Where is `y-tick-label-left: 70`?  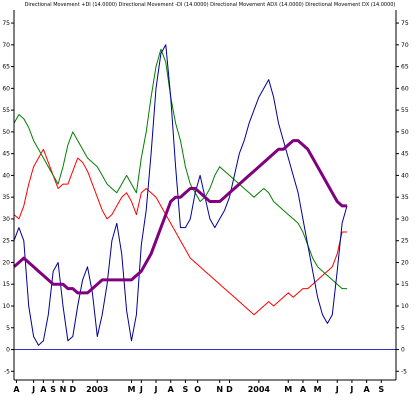
y-tick-label-left: 70 is located at coordinates (6, 45).